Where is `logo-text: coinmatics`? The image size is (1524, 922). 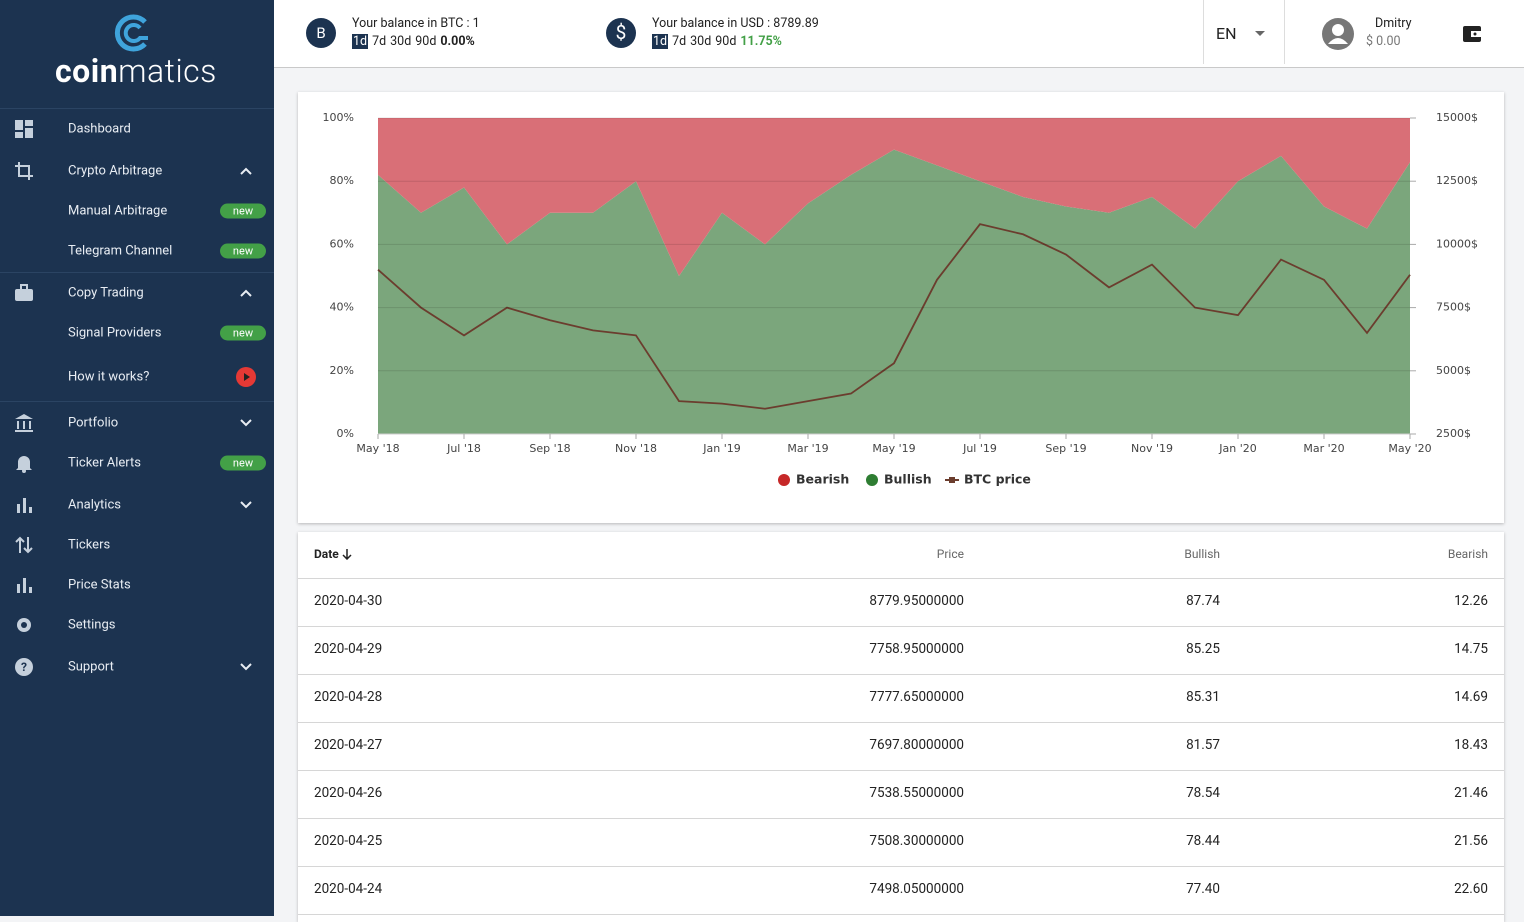
logo-text: coinmatics is located at coordinates (136, 71).